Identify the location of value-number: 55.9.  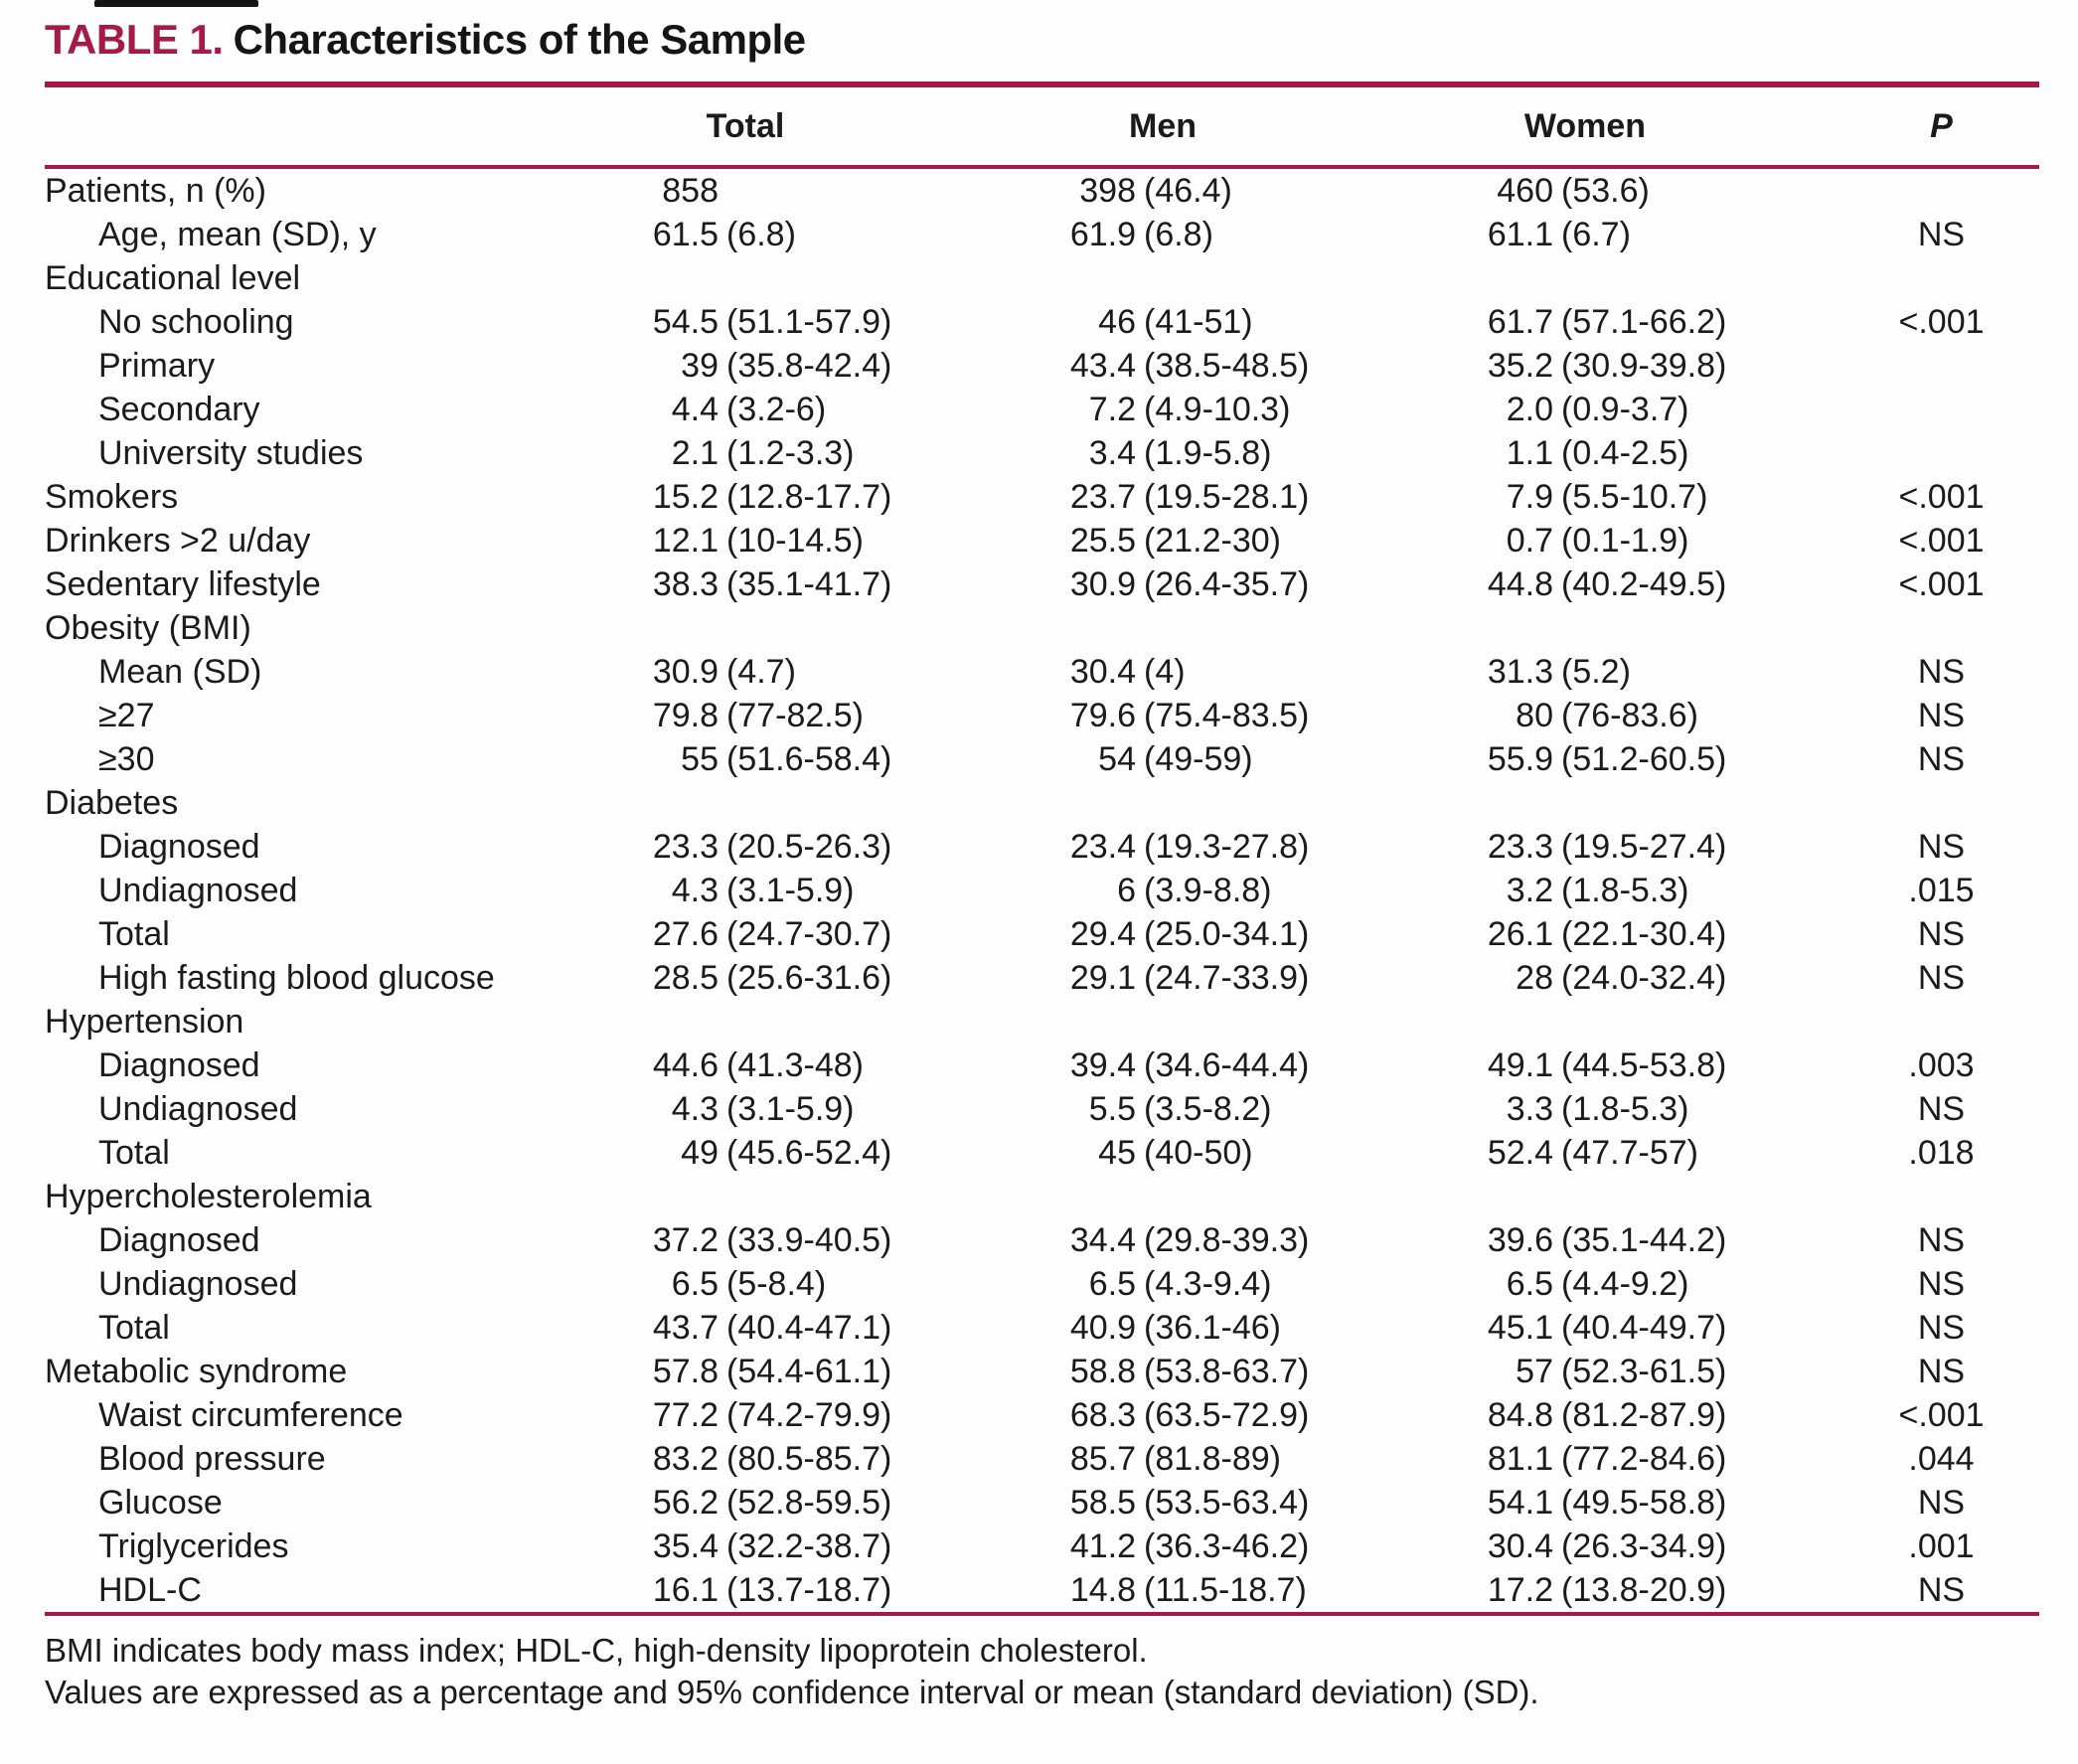
(1520, 759).